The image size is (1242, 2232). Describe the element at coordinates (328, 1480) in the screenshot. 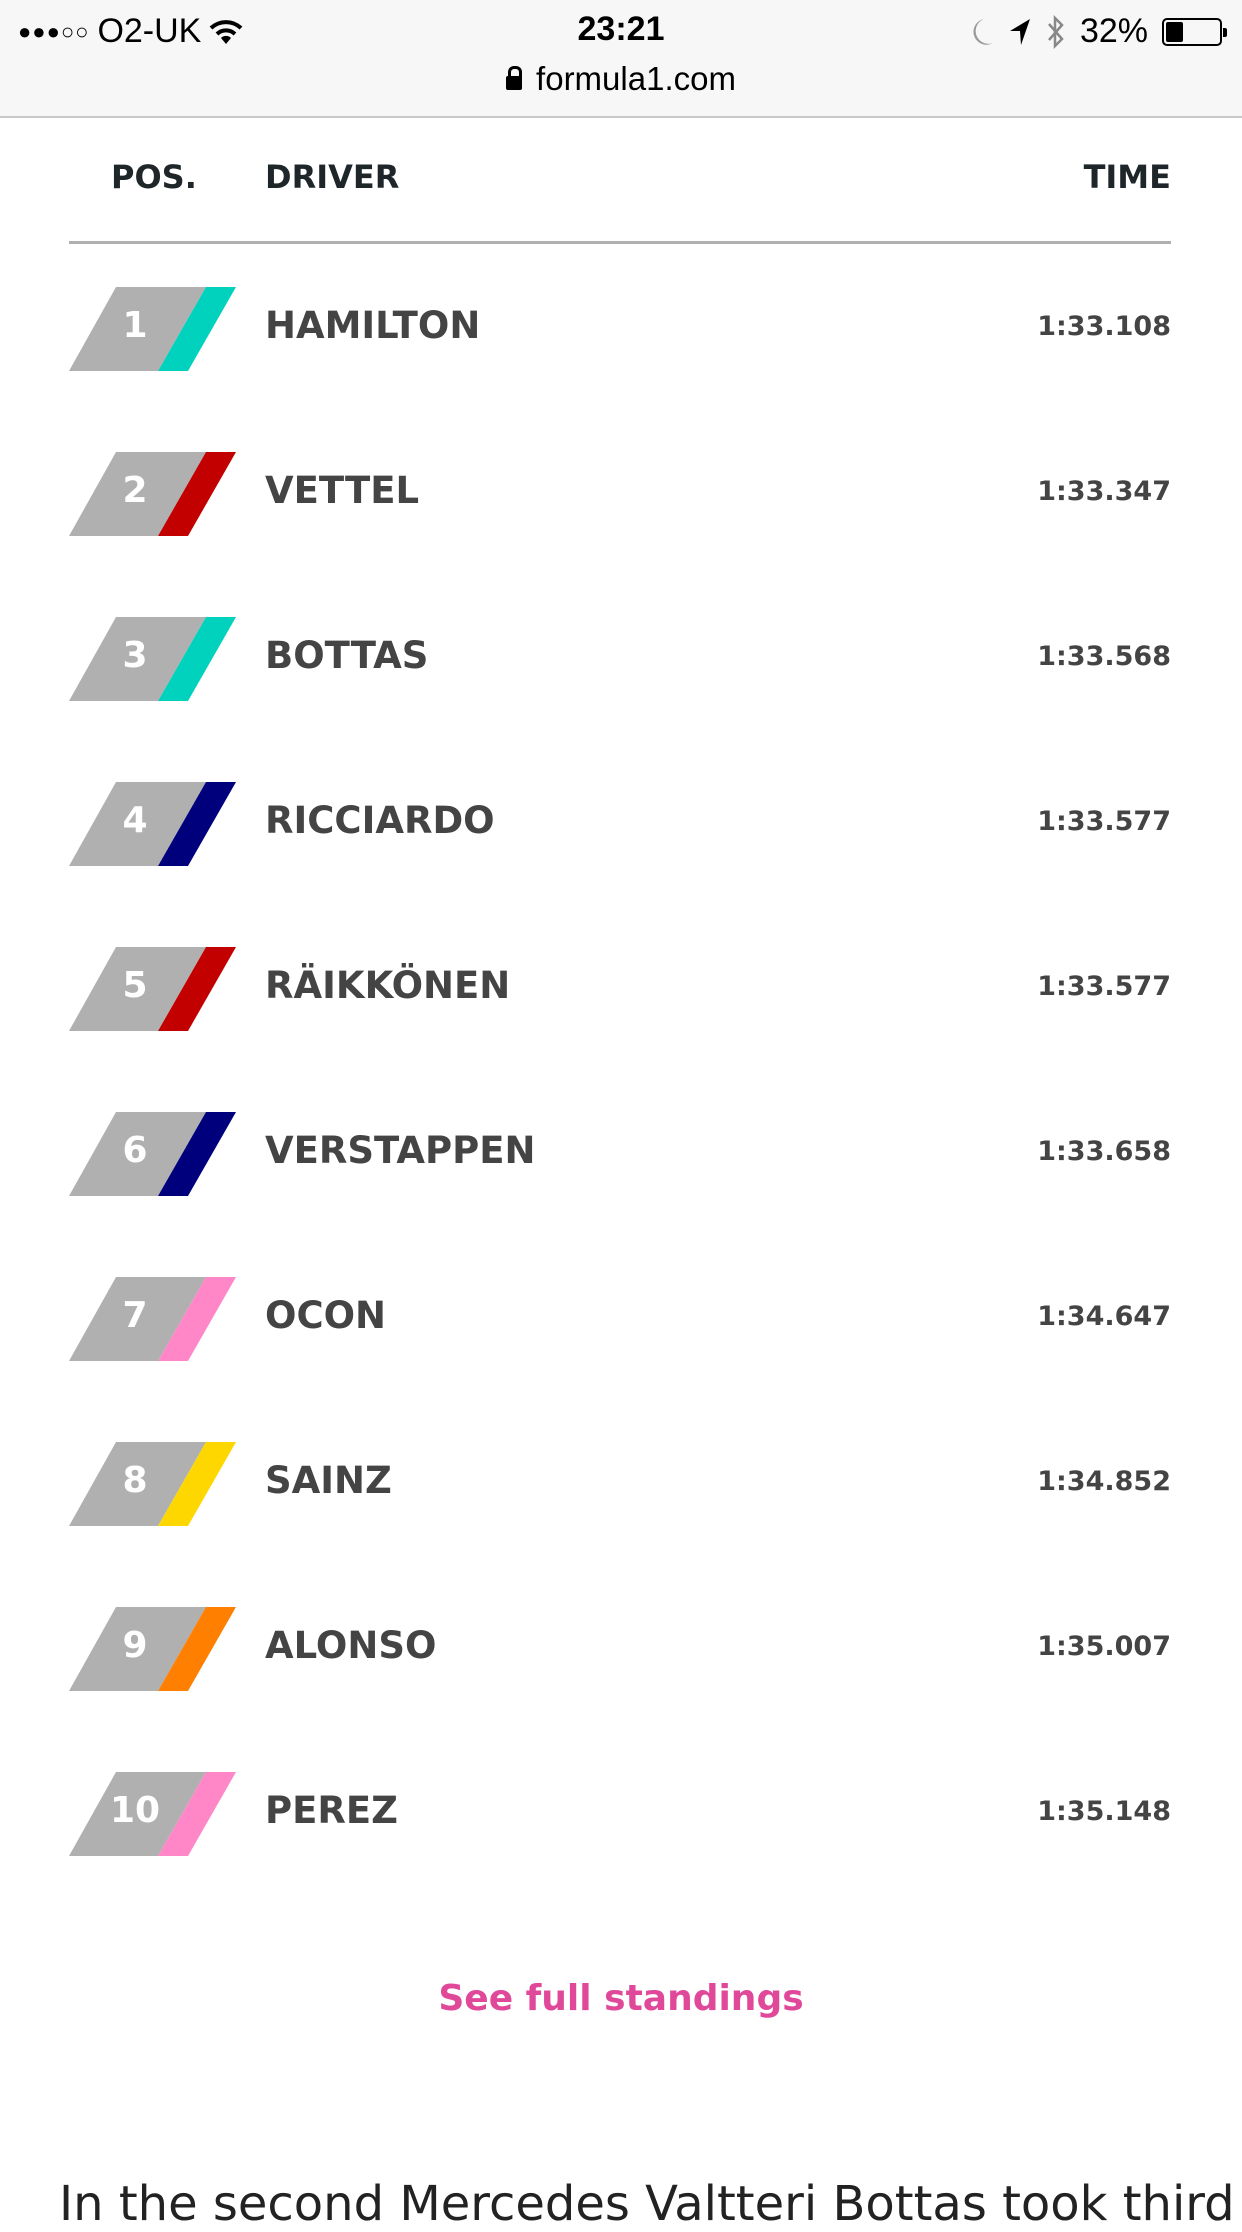

I see `driver-name: SAINZ` at that location.